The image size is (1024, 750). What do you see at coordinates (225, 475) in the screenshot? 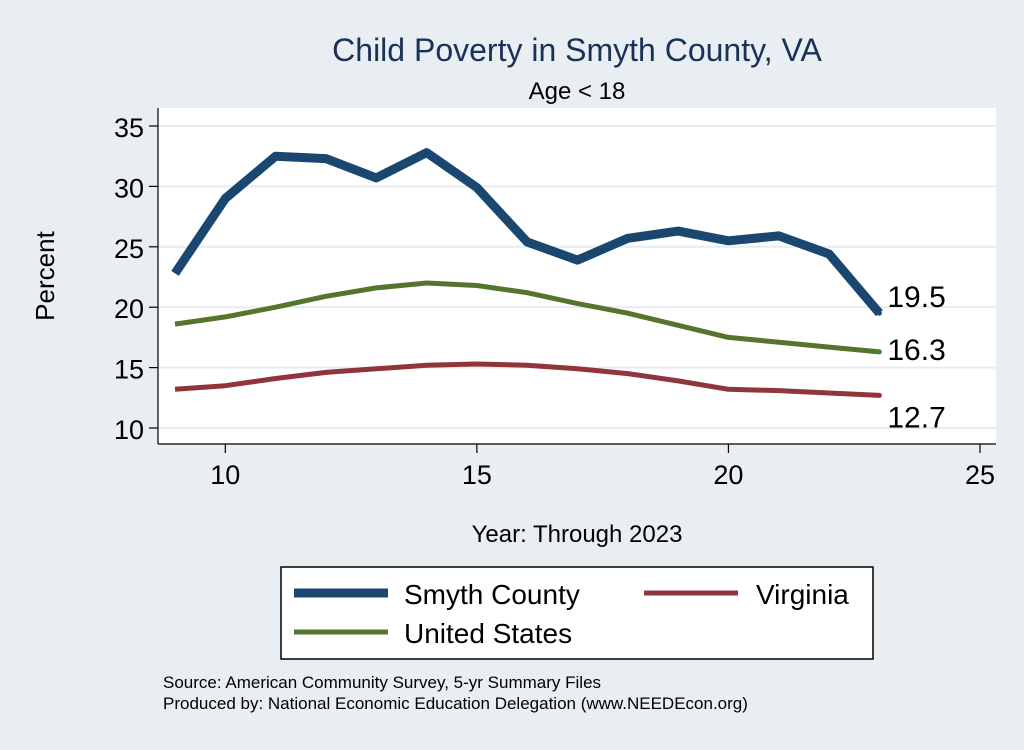
I see `x-tick-label: 10` at bounding box center [225, 475].